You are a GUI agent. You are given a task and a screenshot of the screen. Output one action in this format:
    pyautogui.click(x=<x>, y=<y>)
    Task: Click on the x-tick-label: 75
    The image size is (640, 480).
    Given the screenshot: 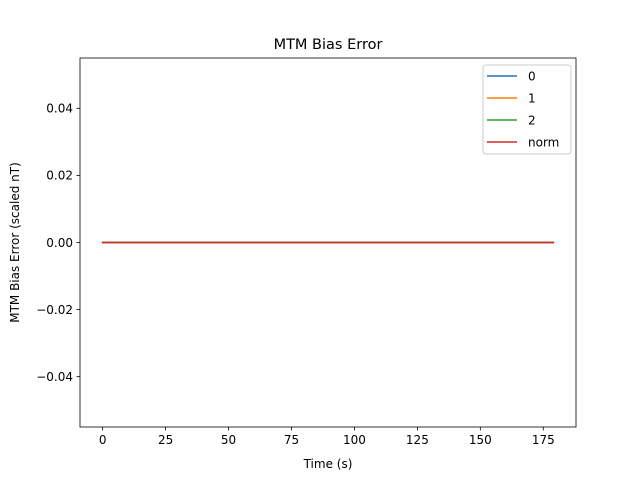 What is the action you would take?
    pyautogui.click(x=291, y=440)
    